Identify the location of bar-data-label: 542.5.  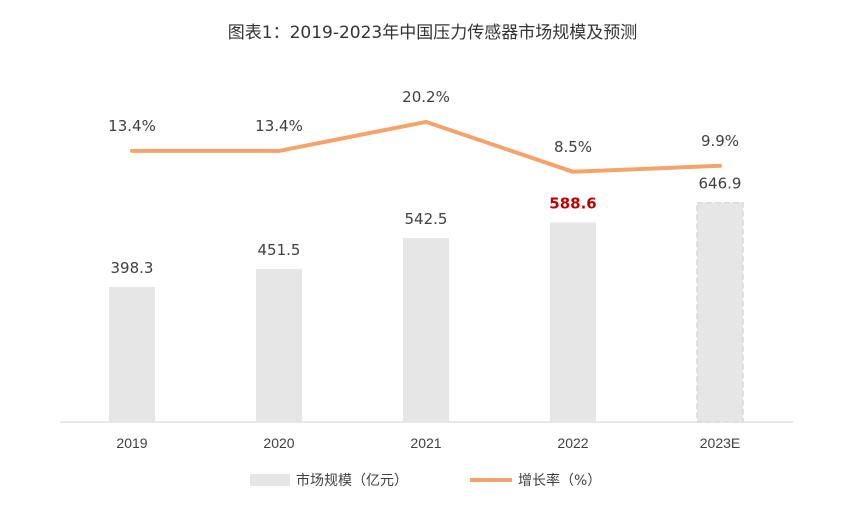
(426, 219).